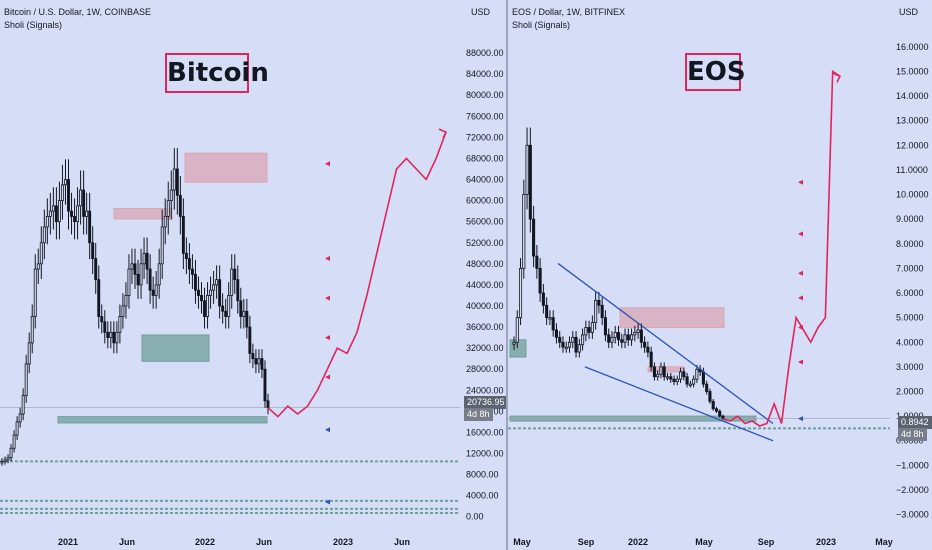 This screenshot has width=932, height=550. What do you see at coordinates (485, 285) in the screenshot?
I see `y-tick-label: 44000.00` at bounding box center [485, 285].